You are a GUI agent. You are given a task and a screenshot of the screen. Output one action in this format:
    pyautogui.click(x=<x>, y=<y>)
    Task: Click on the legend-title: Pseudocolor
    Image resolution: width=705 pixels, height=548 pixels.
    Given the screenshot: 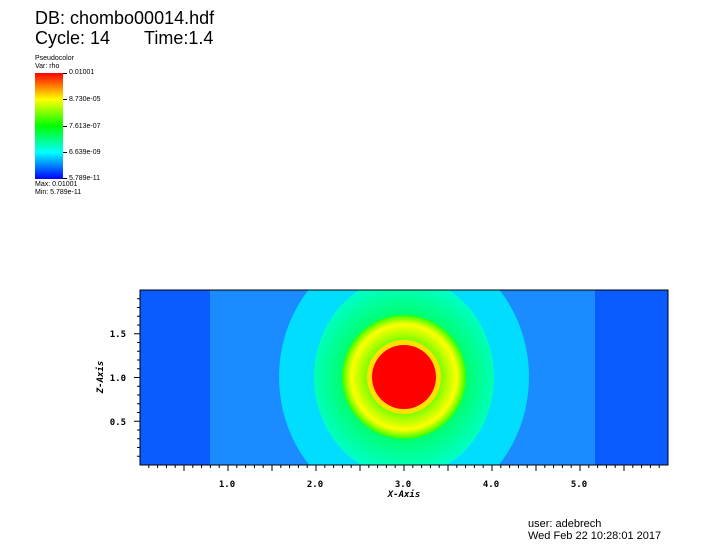 What is the action you would take?
    pyautogui.click(x=54, y=58)
    